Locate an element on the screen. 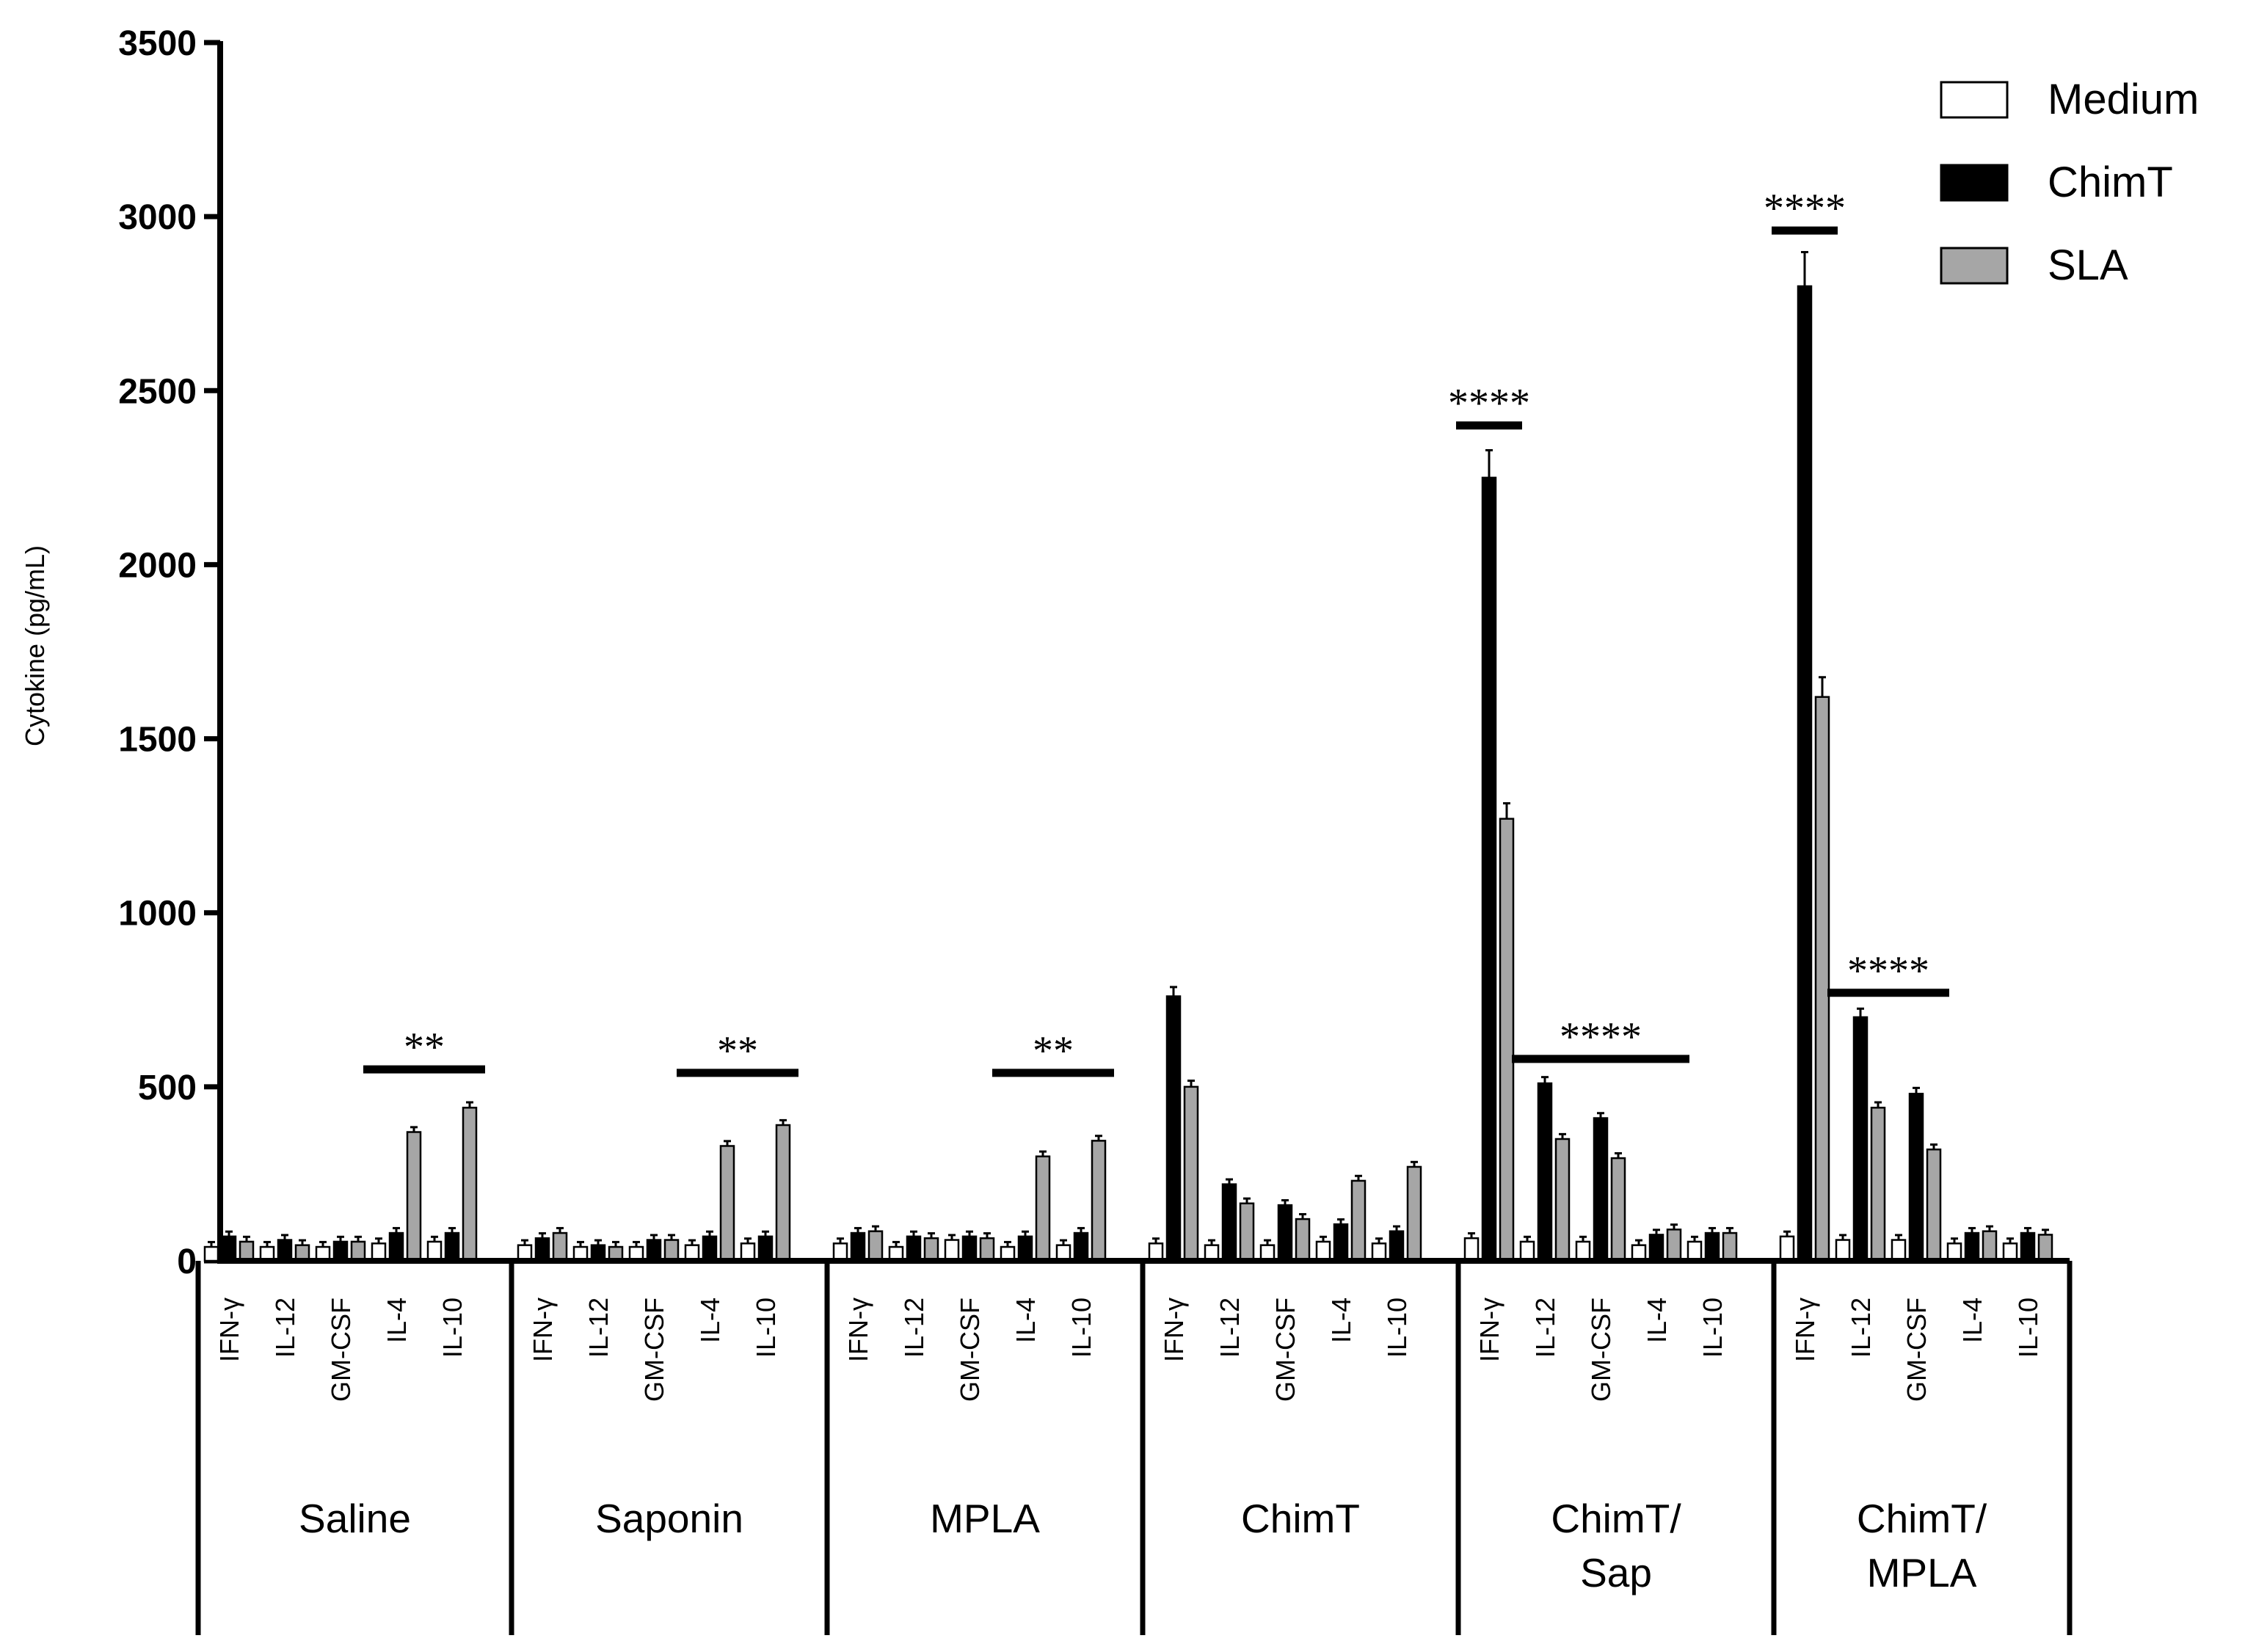 The image size is (2245, 1652). y-tick-label: 1500 is located at coordinates (157, 740).